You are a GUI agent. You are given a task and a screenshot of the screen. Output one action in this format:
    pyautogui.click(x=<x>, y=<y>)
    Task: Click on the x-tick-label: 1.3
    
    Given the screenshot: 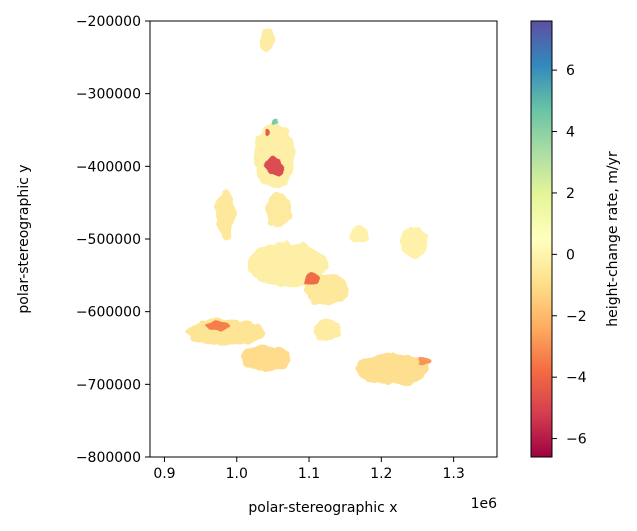 What is the action you would take?
    pyautogui.click(x=453, y=474)
    